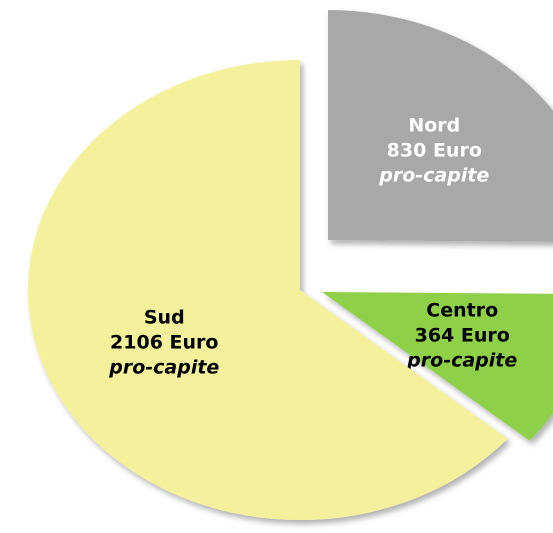 The width and height of the screenshot is (553, 533). What do you see at coordinates (164, 343) in the screenshot?
I see `slice-value-label: 2106 Euro` at bounding box center [164, 343].